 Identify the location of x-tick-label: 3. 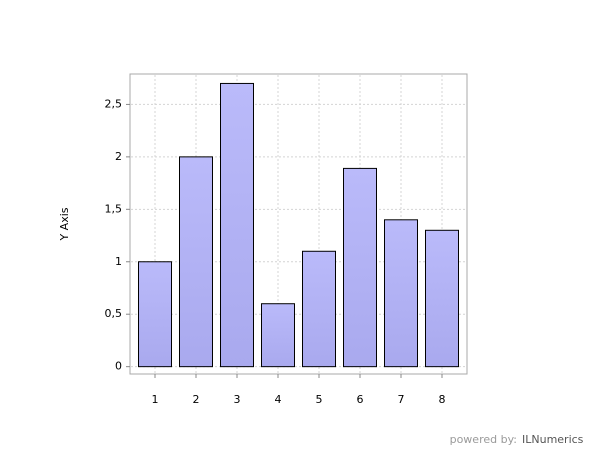
(237, 399).